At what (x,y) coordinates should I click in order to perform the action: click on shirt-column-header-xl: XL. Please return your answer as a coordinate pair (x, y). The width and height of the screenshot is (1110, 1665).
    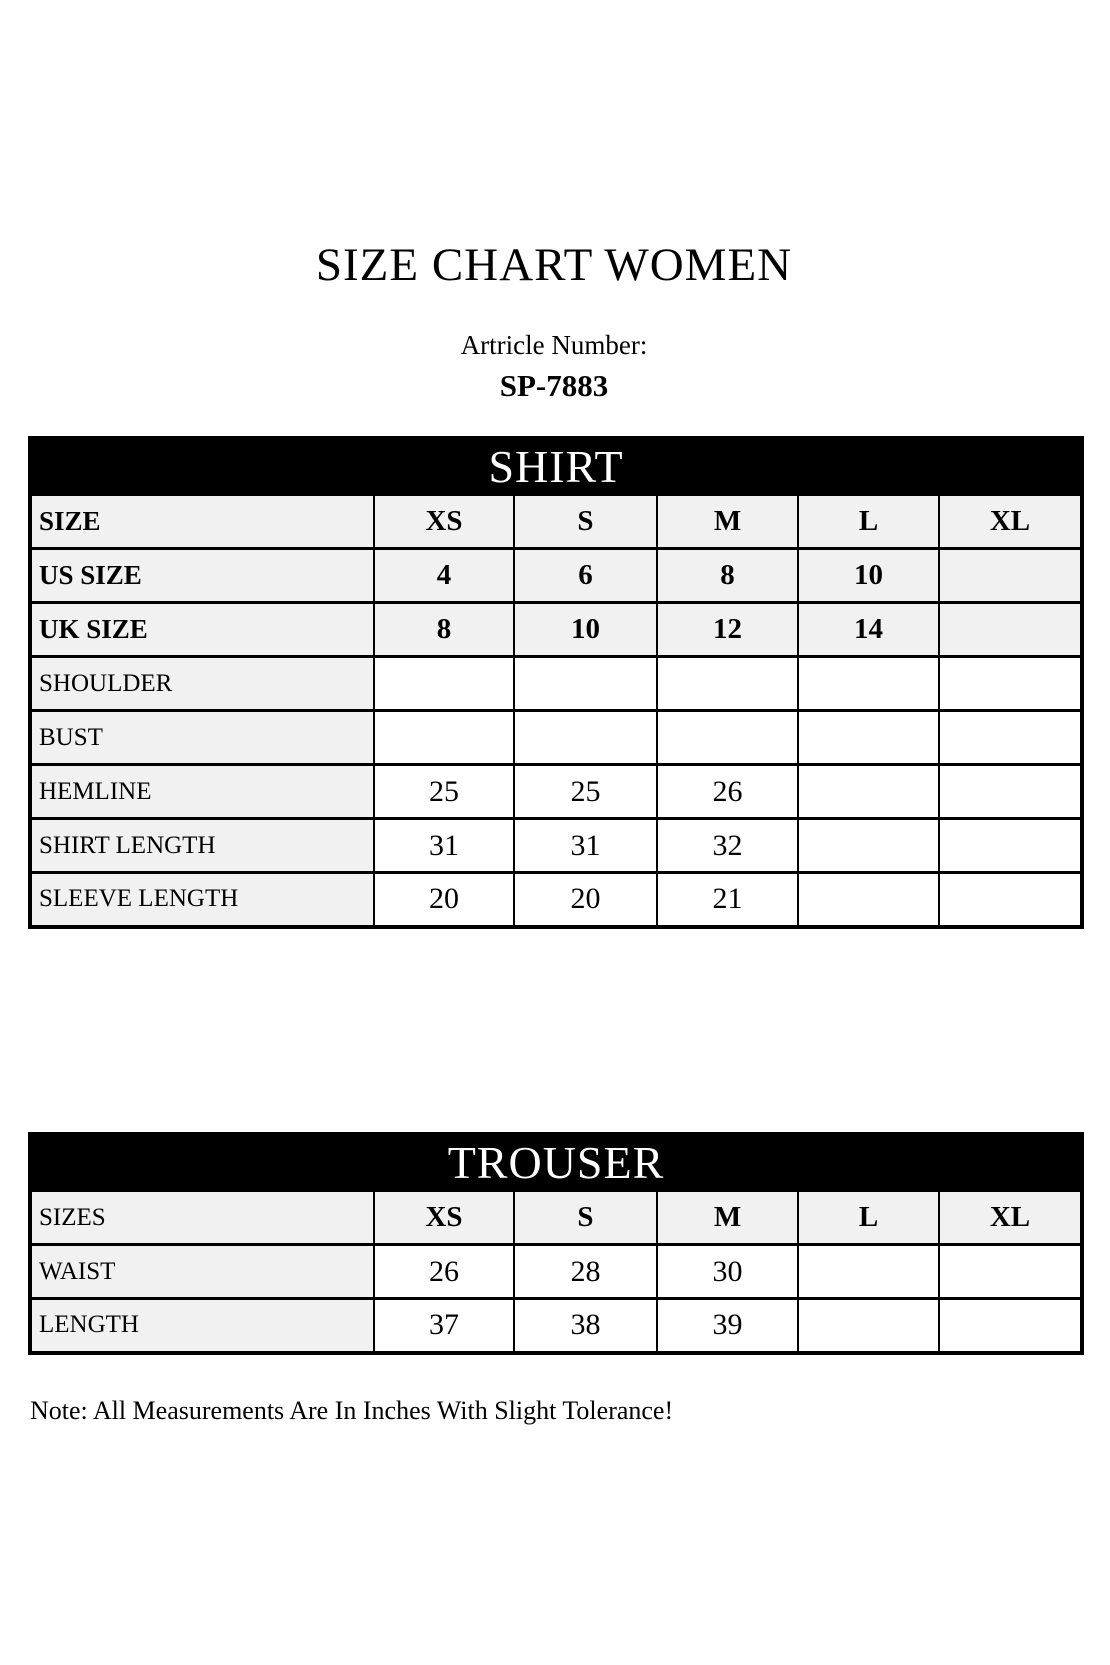
    Looking at the image, I should click on (1010, 521).